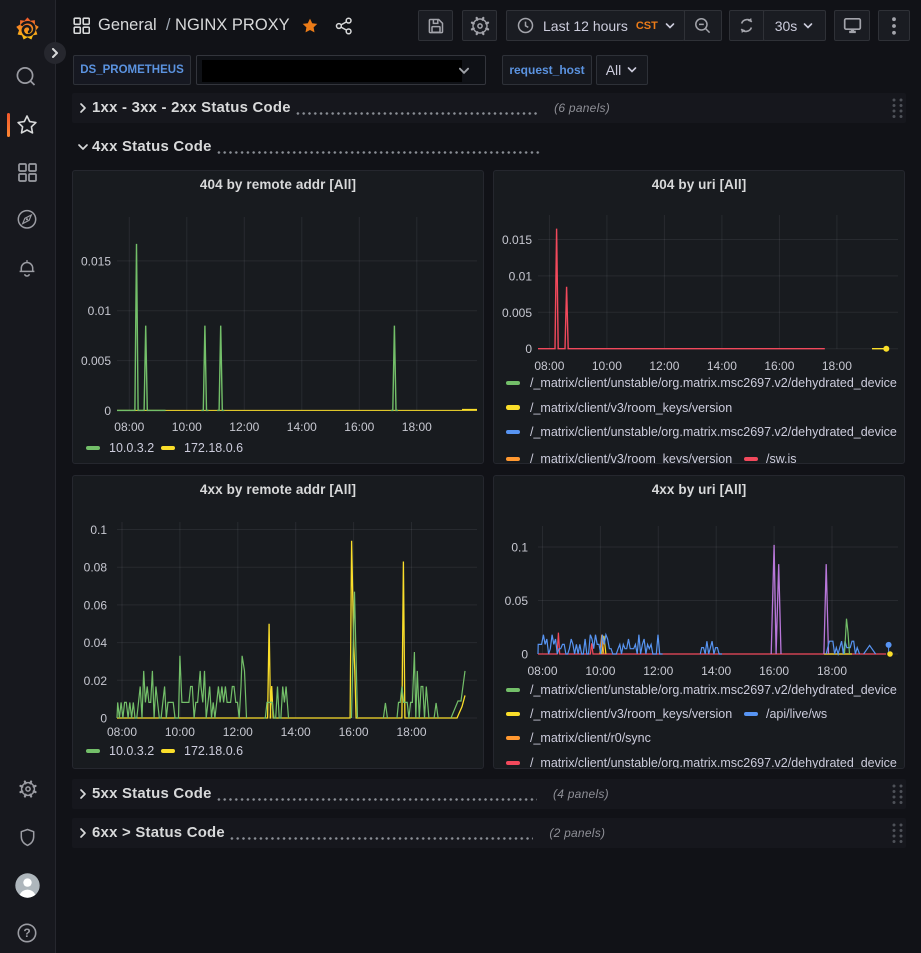 The height and width of the screenshot is (953, 921). I want to click on svg-text: 0.02, so click(96, 681).